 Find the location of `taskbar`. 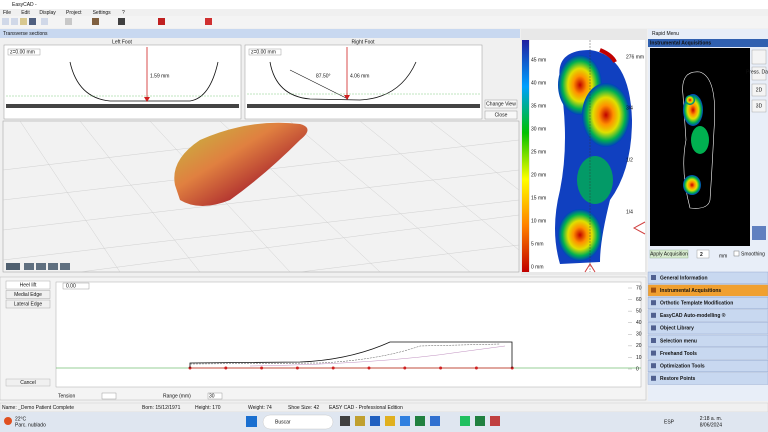

taskbar is located at coordinates (384, 422).